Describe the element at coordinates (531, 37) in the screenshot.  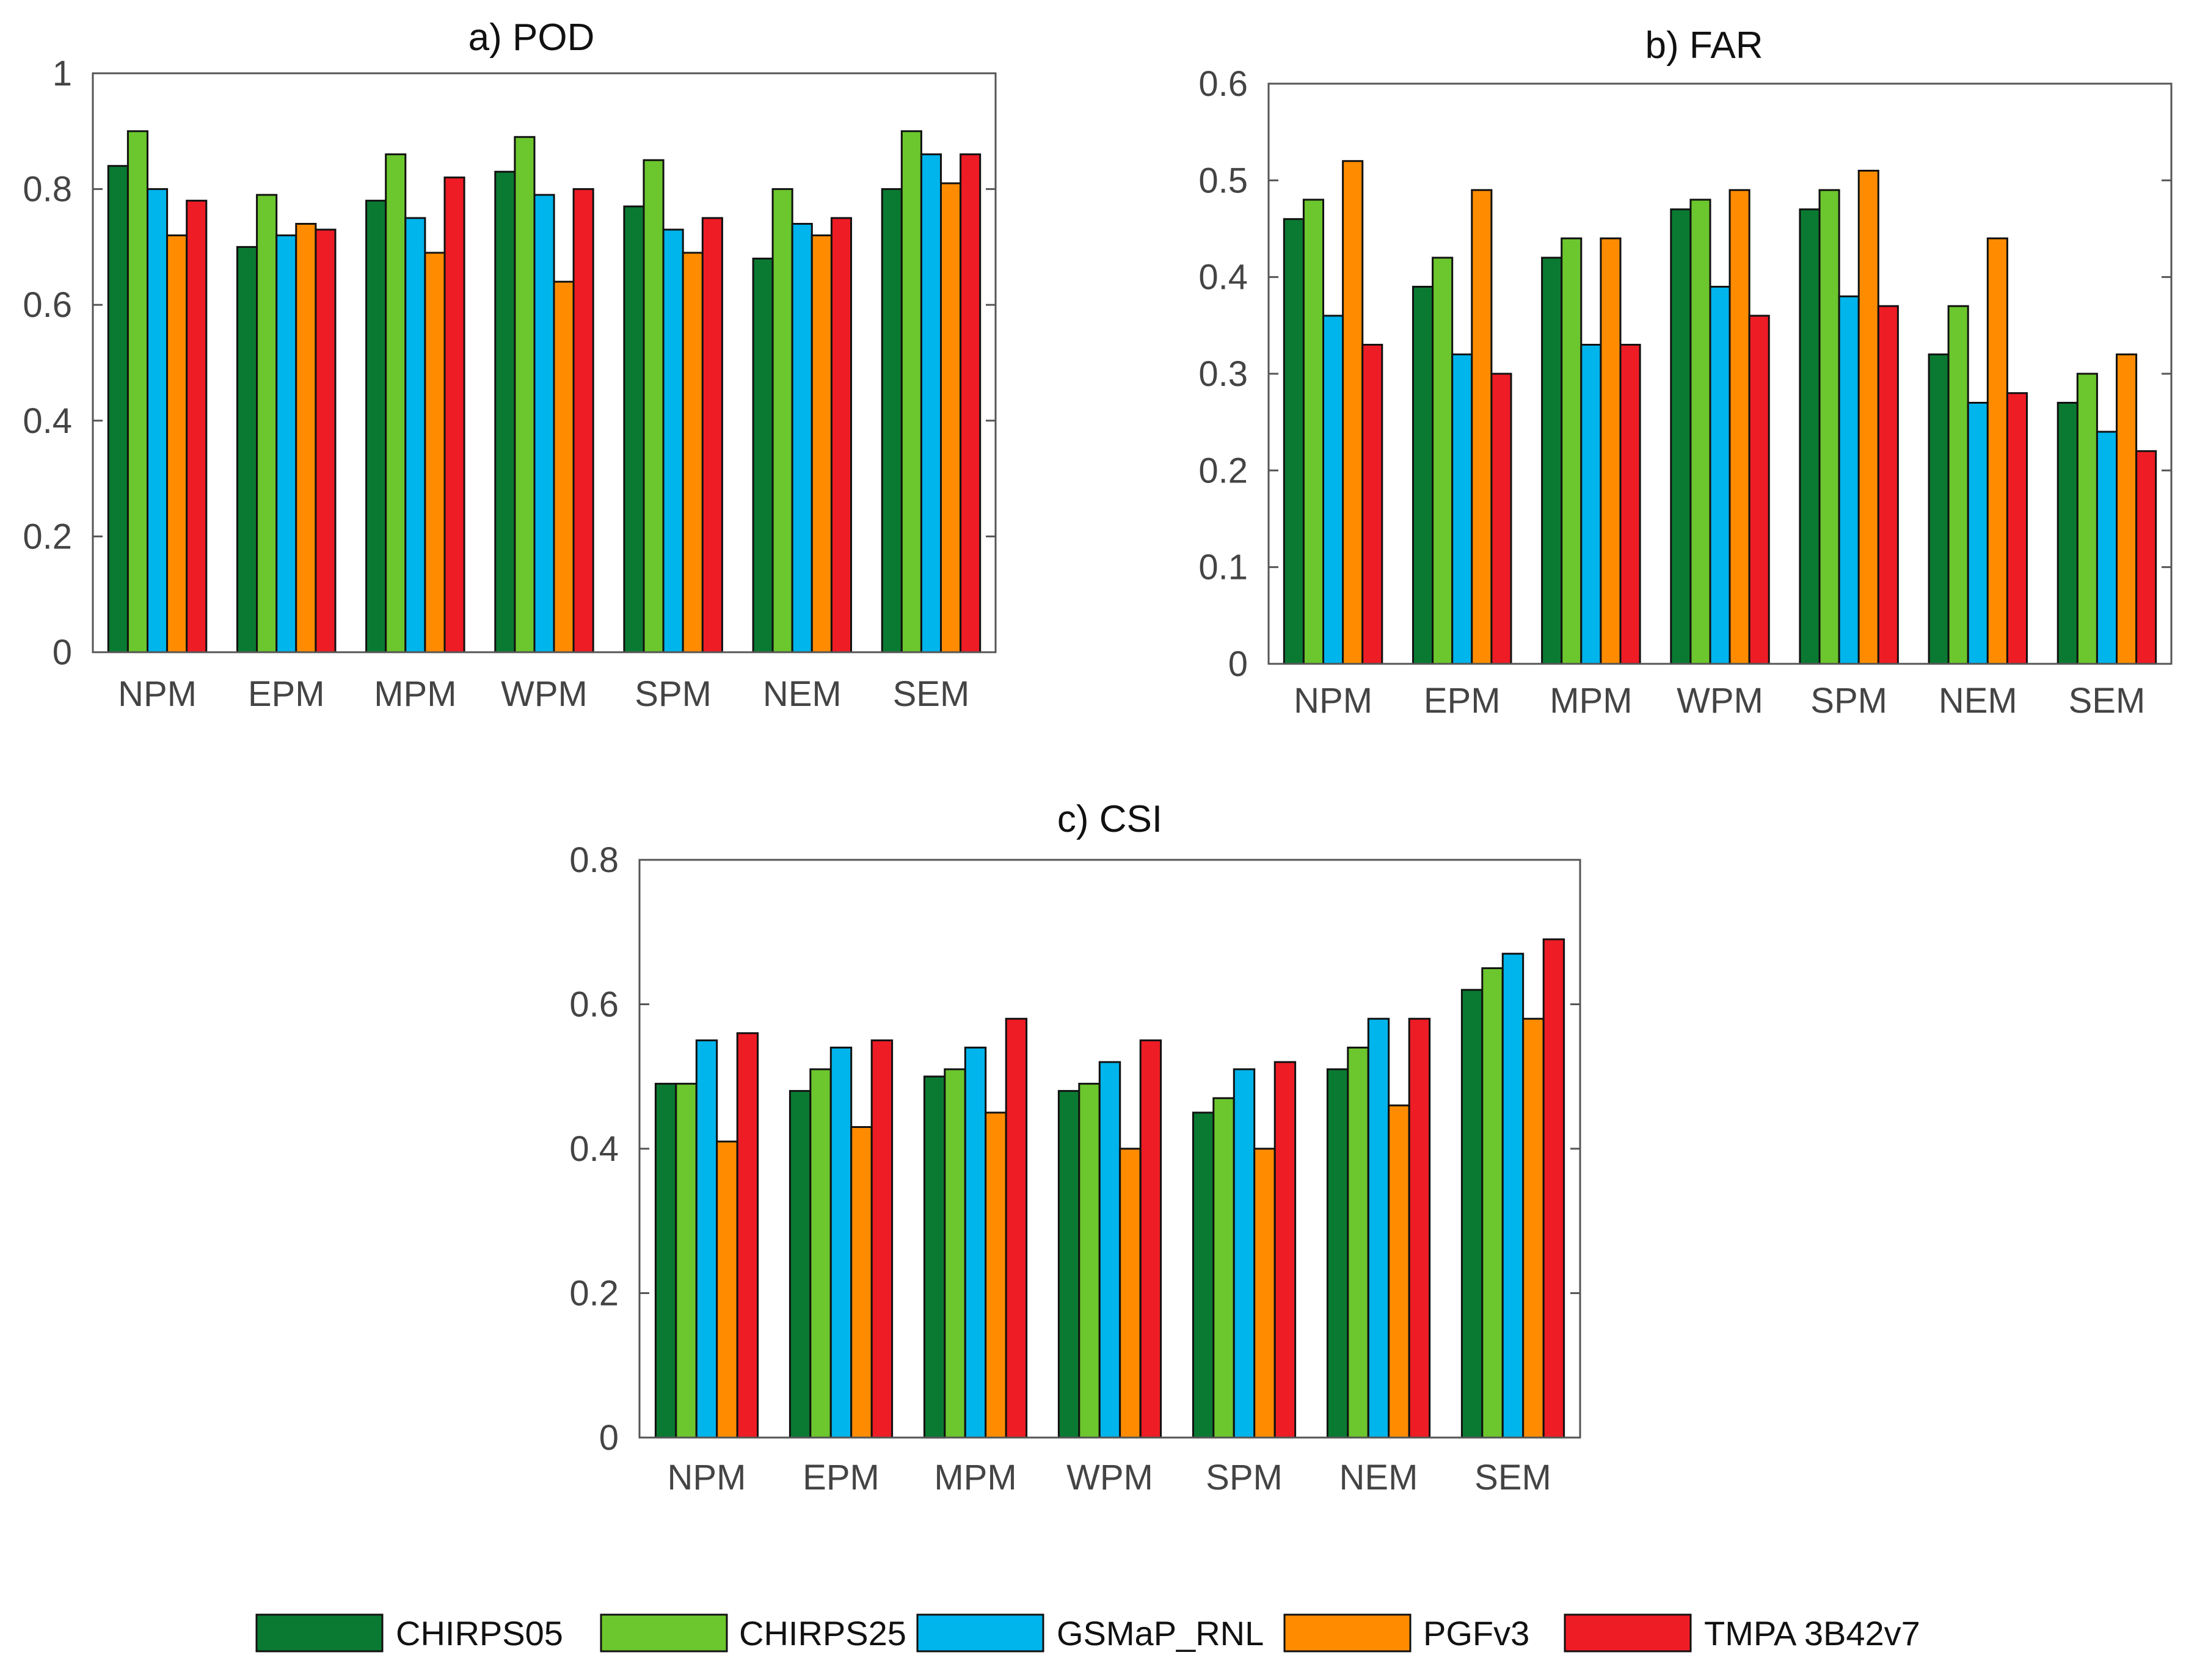
I see `chart-title: a) POD` at that location.